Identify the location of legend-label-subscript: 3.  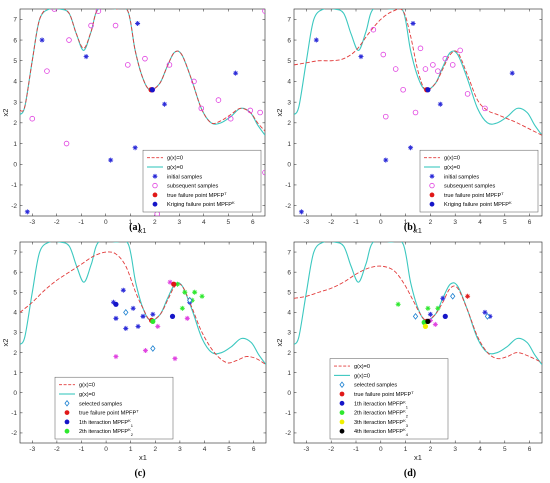
(407, 424).